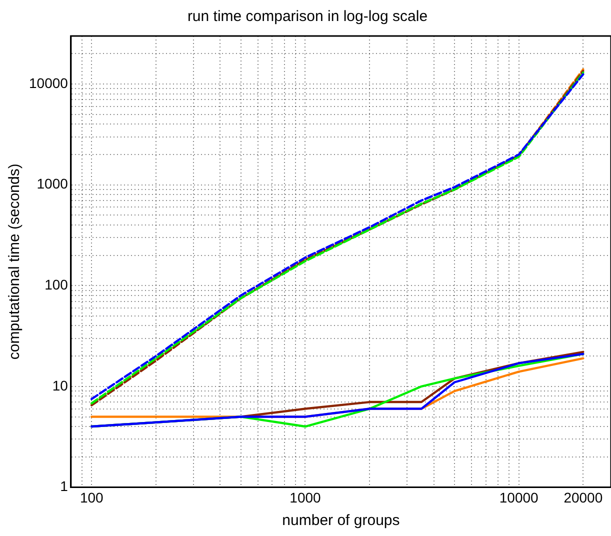 The height and width of the screenshot is (536, 611). I want to click on y-tick-label: 1000, so click(52, 184).